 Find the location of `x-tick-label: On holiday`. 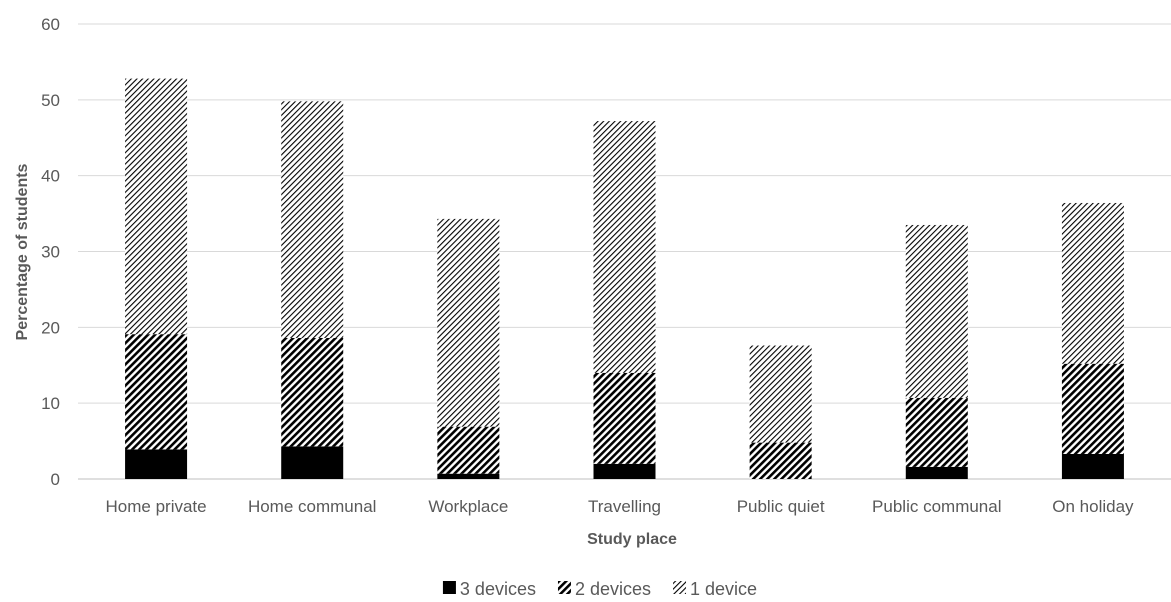

x-tick-label: On holiday is located at coordinates (1093, 506).